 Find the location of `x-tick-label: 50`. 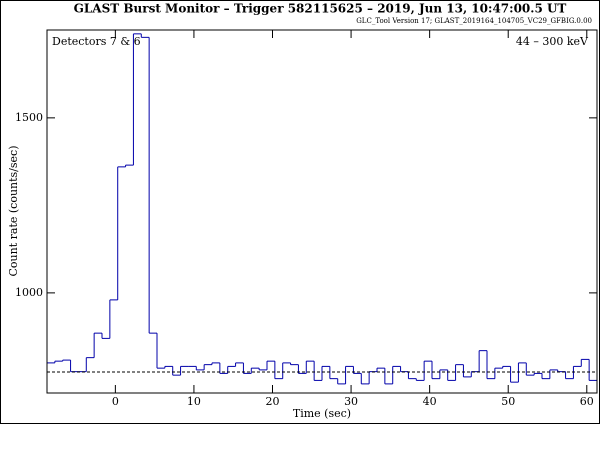

x-tick-label: 50 is located at coordinates (508, 401).